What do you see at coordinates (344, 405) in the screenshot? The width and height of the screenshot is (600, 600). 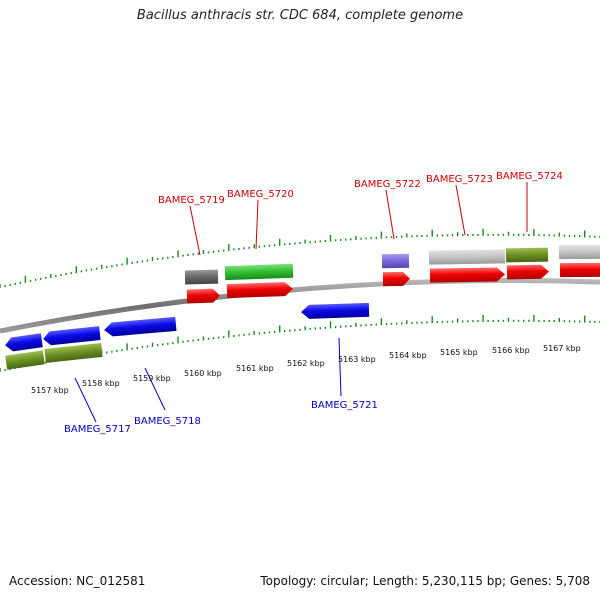 I see `gene-label-bameg-5721: BAMEG_5721` at bounding box center [344, 405].